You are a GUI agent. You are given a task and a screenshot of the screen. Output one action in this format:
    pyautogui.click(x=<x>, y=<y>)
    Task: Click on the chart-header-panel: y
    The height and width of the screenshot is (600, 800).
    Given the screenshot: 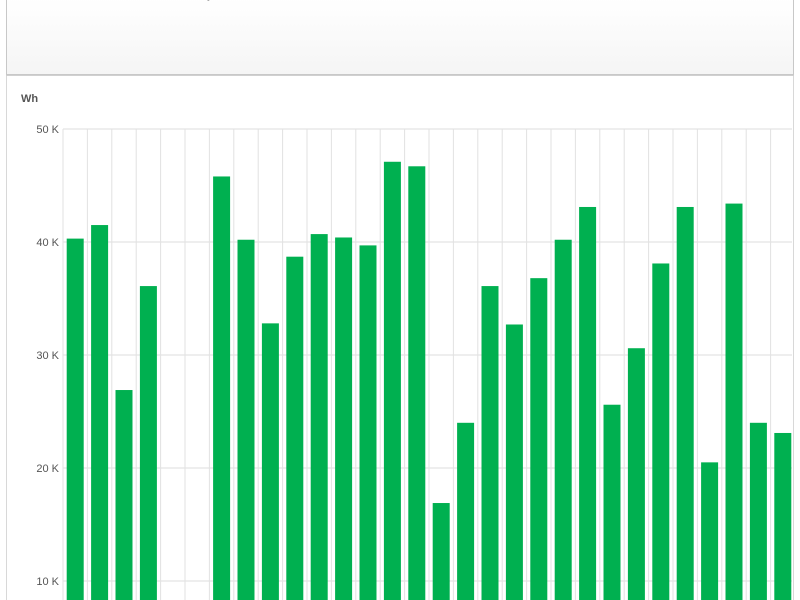 What is the action you would take?
    pyautogui.click(x=400, y=37)
    